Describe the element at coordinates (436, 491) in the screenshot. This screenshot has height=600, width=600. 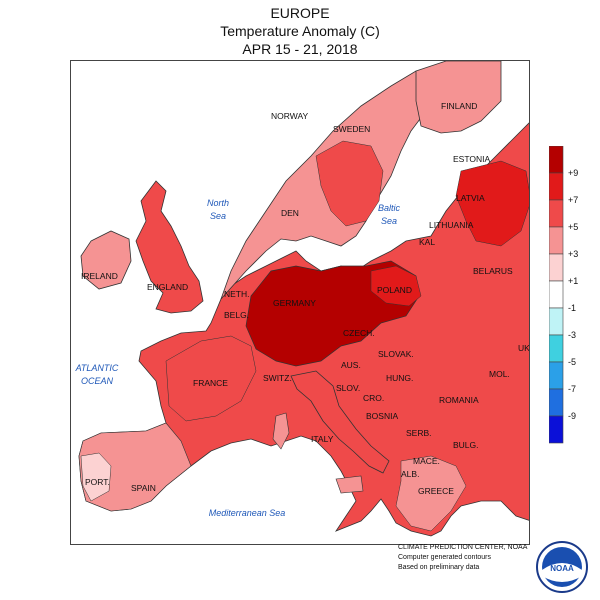
I see `label-greece: GREECE` at that location.